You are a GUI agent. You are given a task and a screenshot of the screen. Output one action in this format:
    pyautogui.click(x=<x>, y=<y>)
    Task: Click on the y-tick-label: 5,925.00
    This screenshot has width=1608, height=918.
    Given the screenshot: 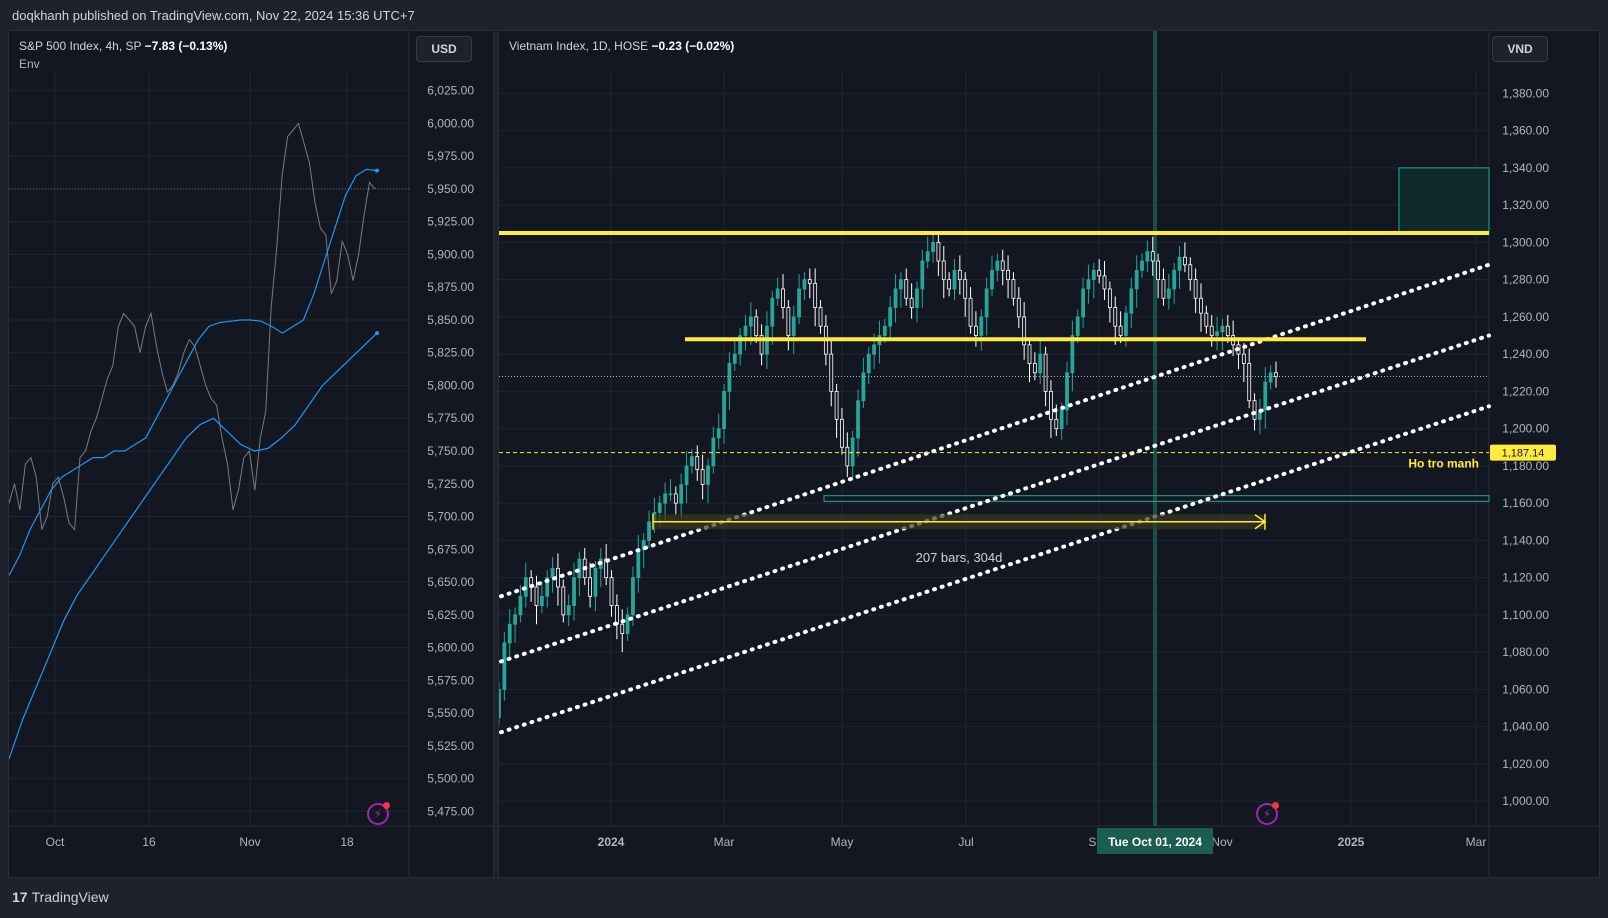 What is the action you would take?
    pyautogui.click(x=450, y=222)
    